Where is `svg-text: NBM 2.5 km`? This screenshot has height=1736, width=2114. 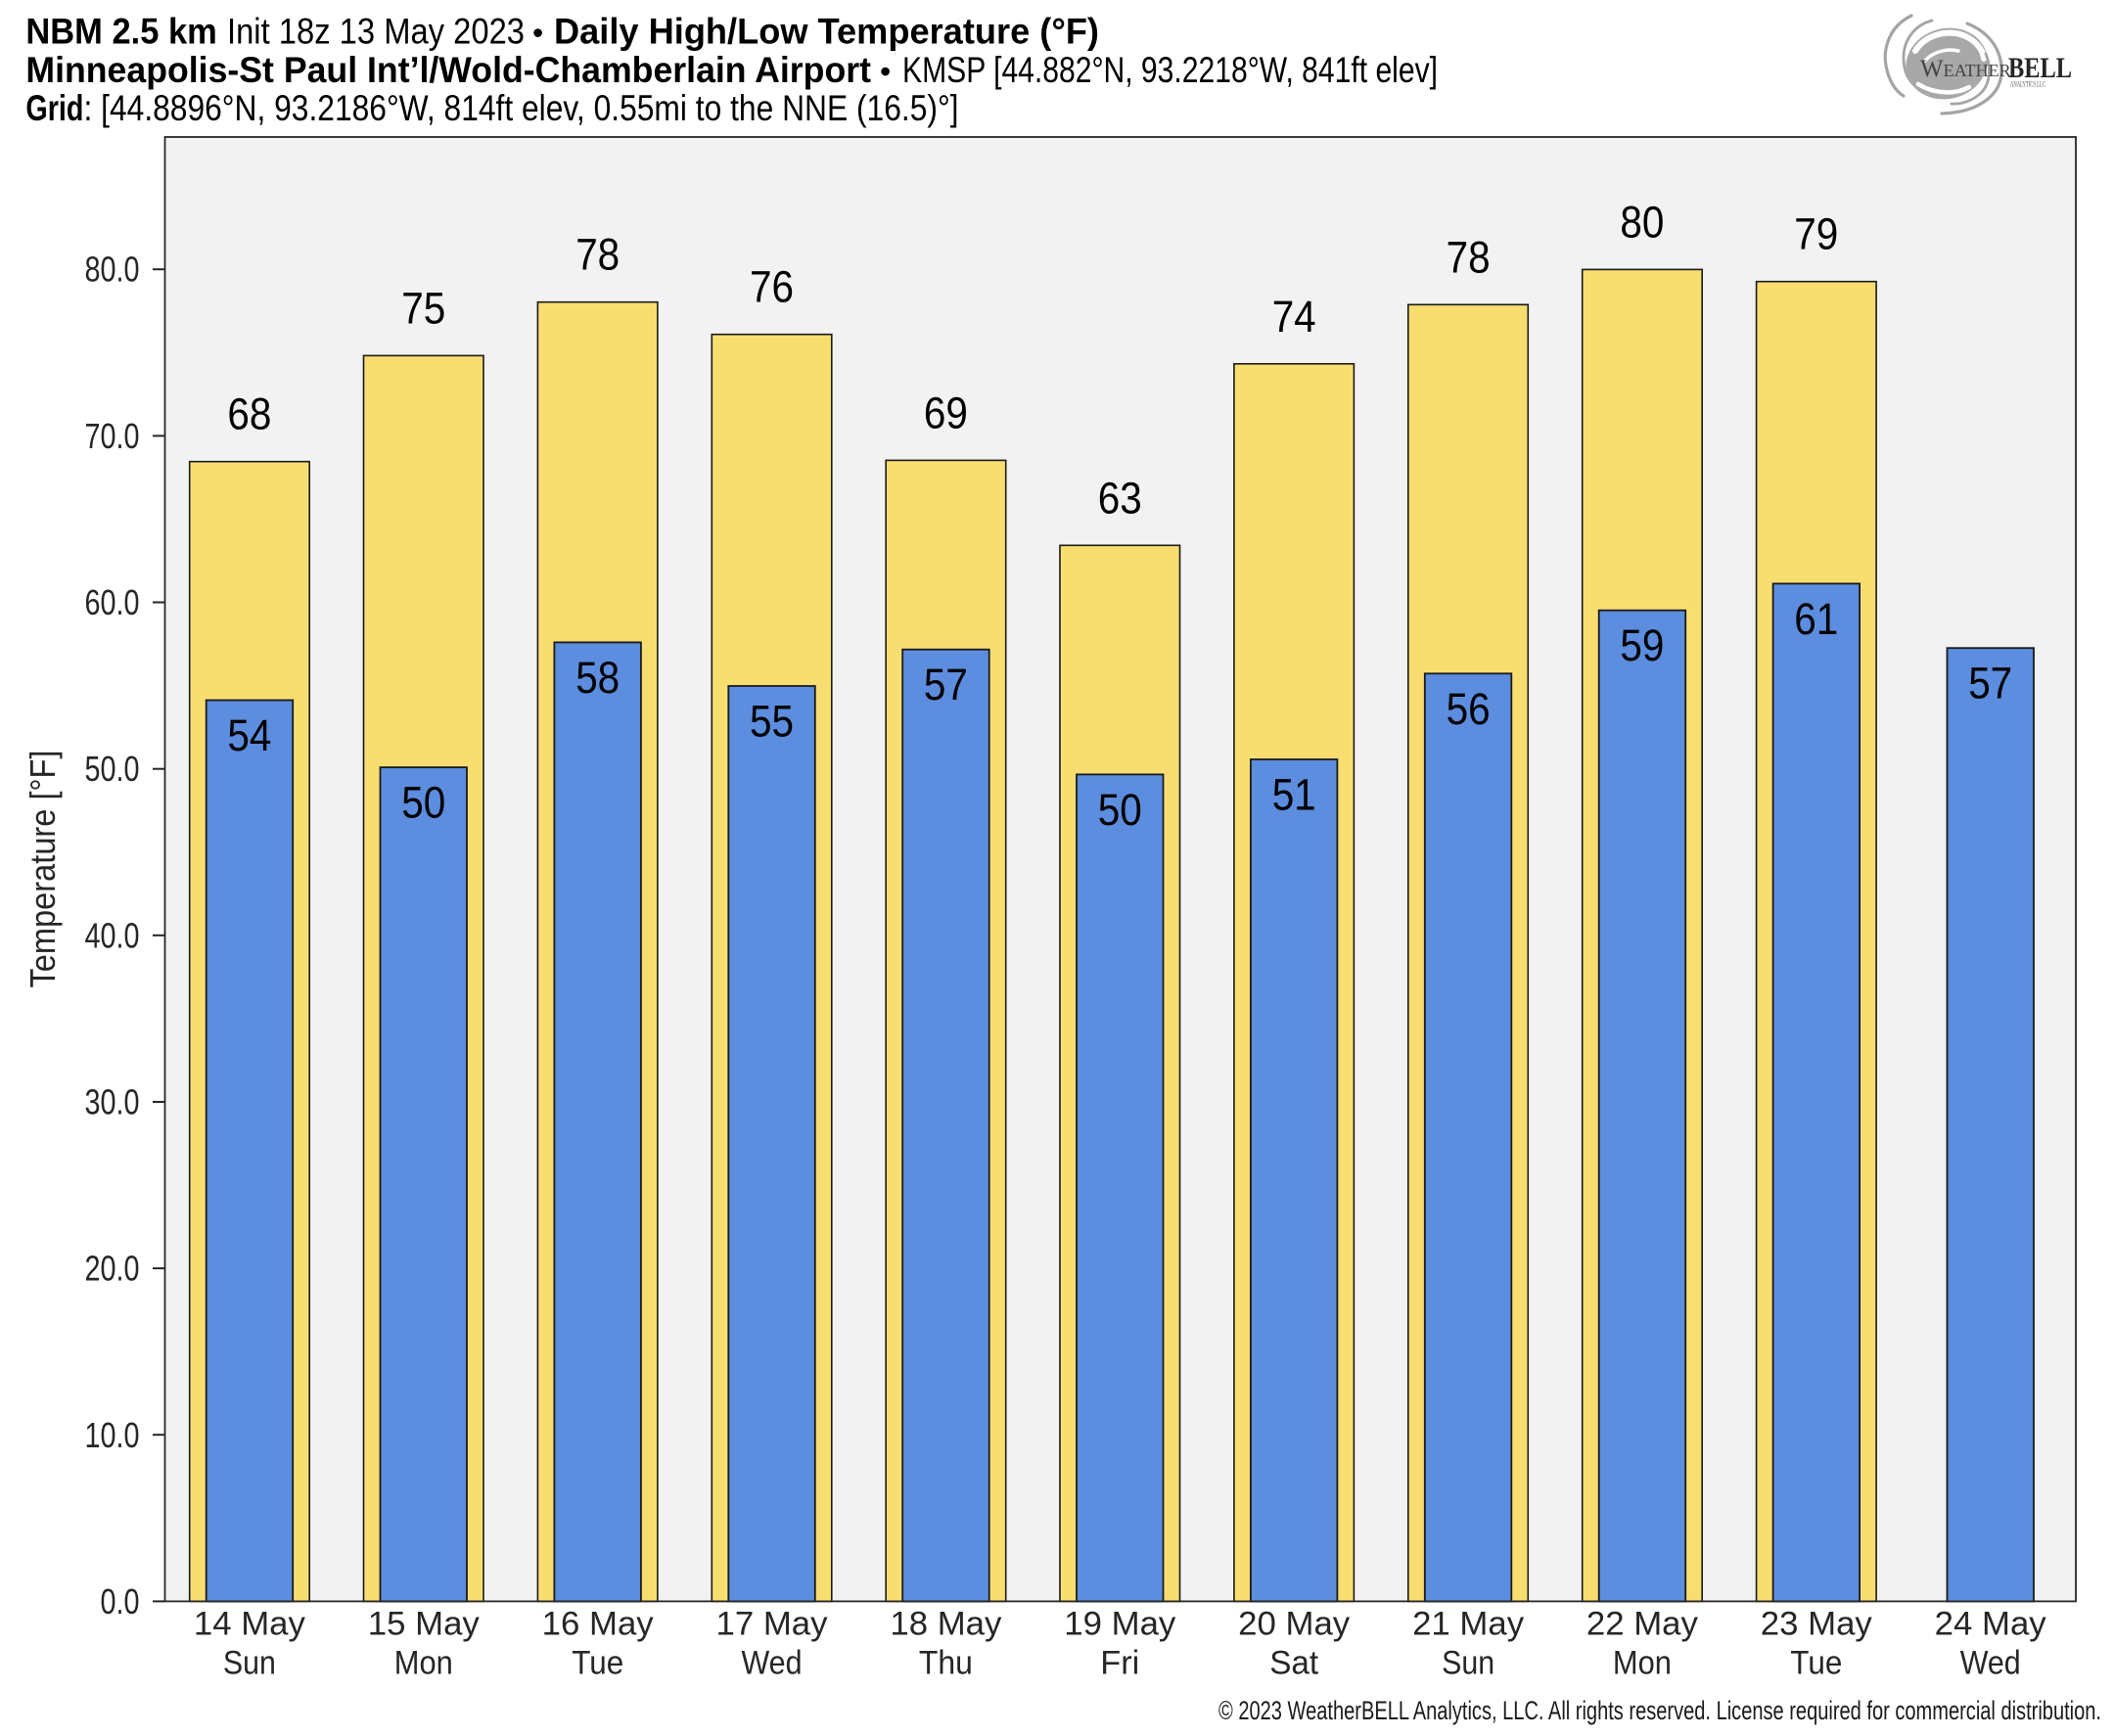
svg-text: NBM 2.5 km is located at coordinates (121, 32).